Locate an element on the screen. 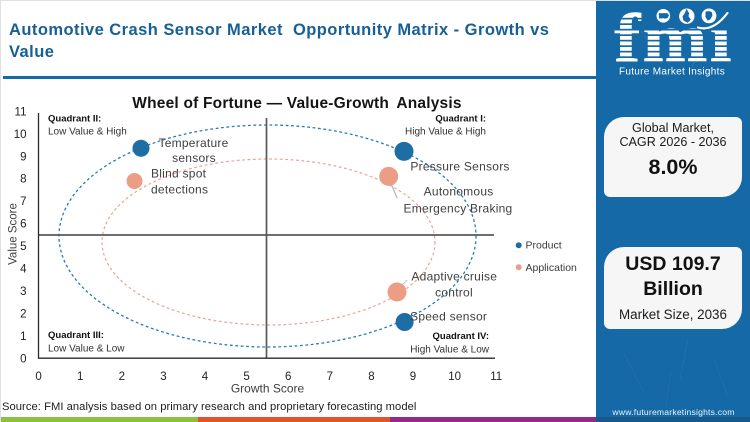  svg-text: detections is located at coordinates (179, 190).